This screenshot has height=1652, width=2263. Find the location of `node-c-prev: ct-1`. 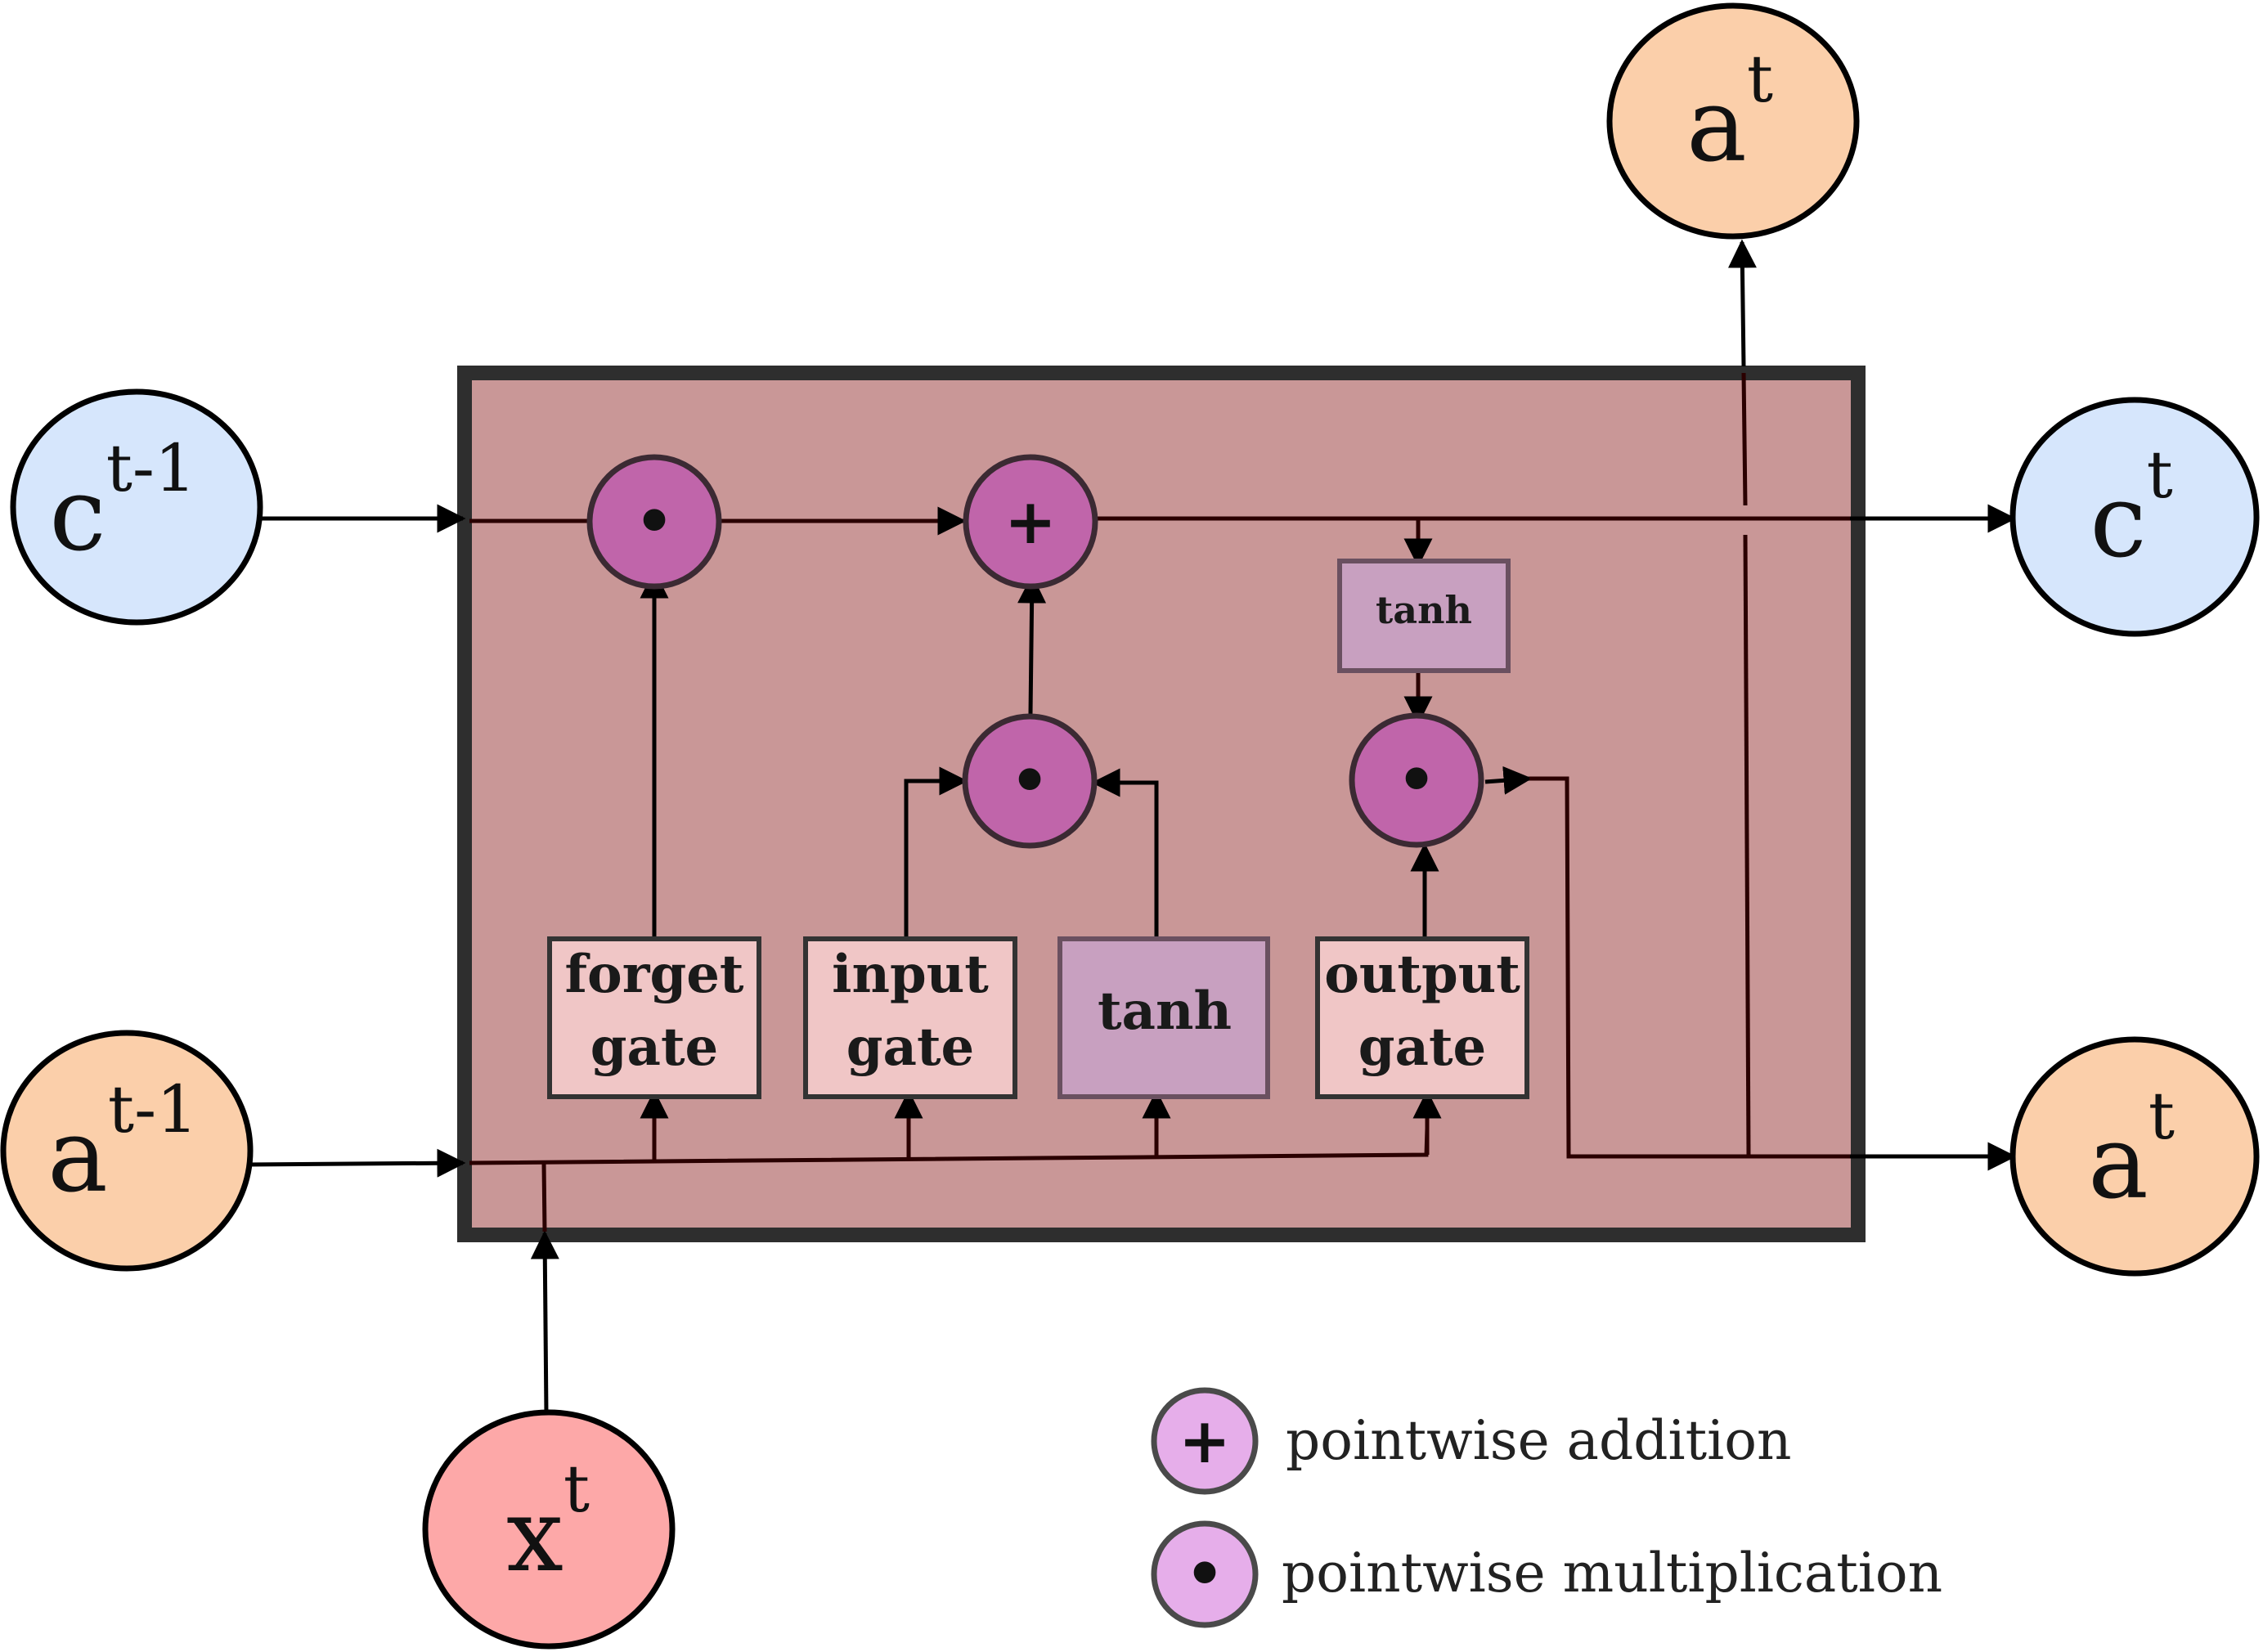

node-c-prev: ct-1 is located at coordinates (136, 507).